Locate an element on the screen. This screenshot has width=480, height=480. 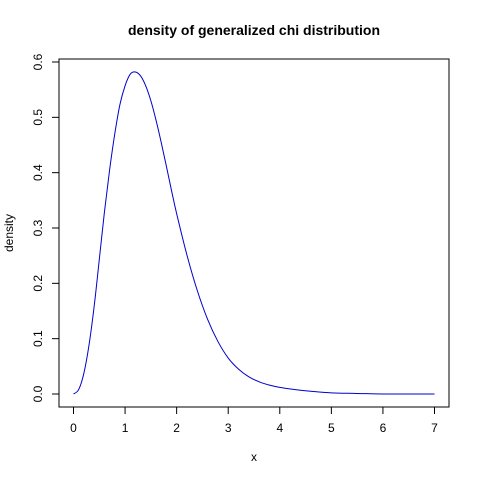
x-tick-label: 0 is located at coordinates (73, 428).